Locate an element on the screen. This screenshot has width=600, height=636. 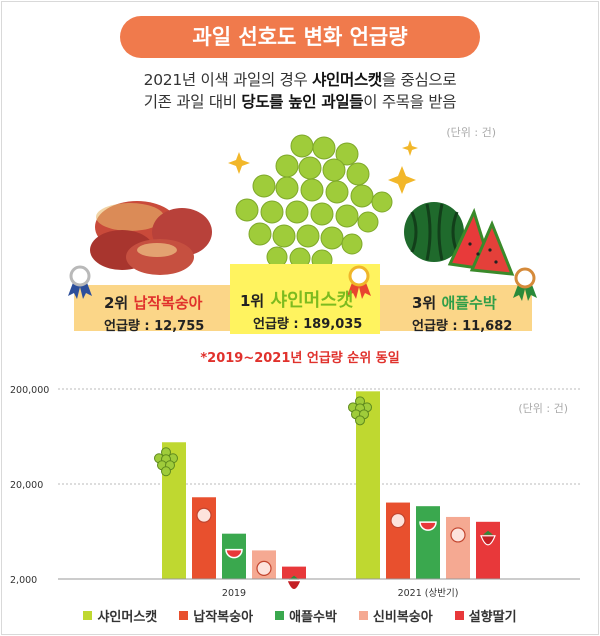
legend-label: 애플수박 is located at coordinates (313, 617).